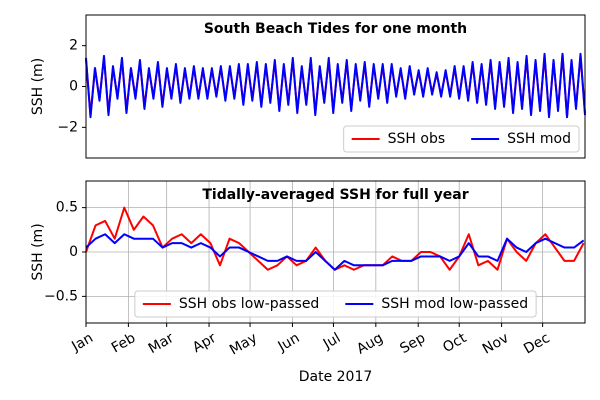  What do you see at coordinates (67, 127) in the screenshot?
I see `y-tick-label: −2` at bounding box center [67, 127].